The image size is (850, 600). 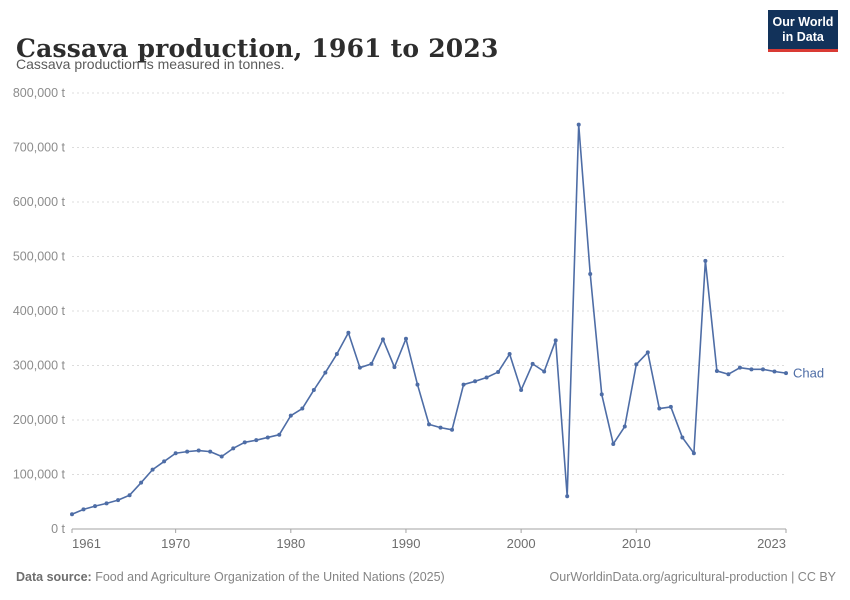 I want to click on x-axis, so click(x=429, y=530).